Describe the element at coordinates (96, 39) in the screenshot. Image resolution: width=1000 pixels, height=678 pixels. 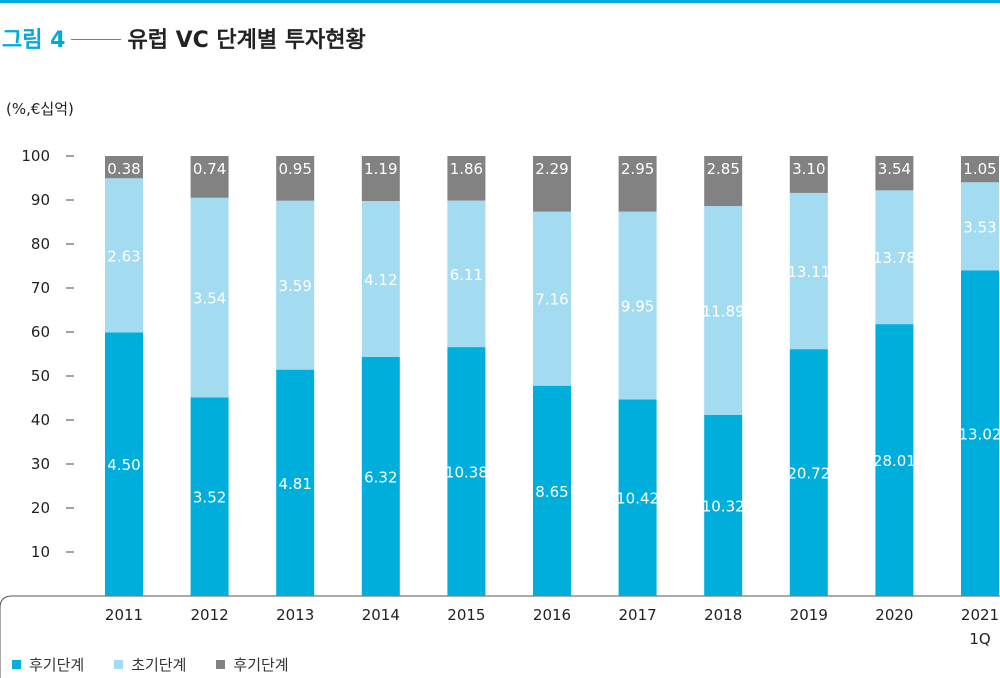
I see `title-dash` at that location.